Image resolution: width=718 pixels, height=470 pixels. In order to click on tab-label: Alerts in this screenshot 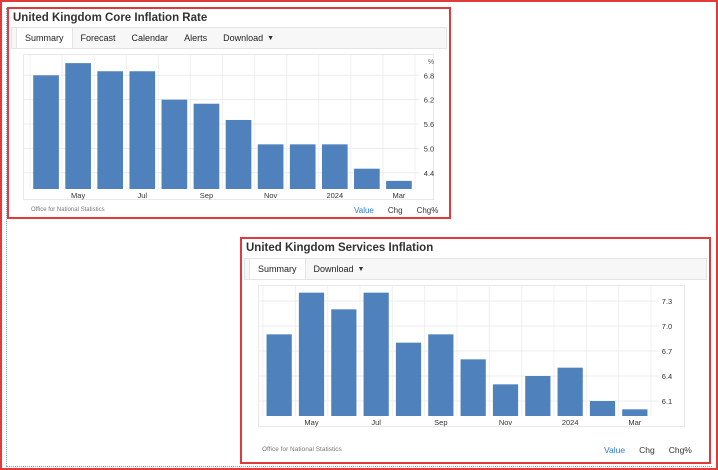, I will do `click(196, 38)`.